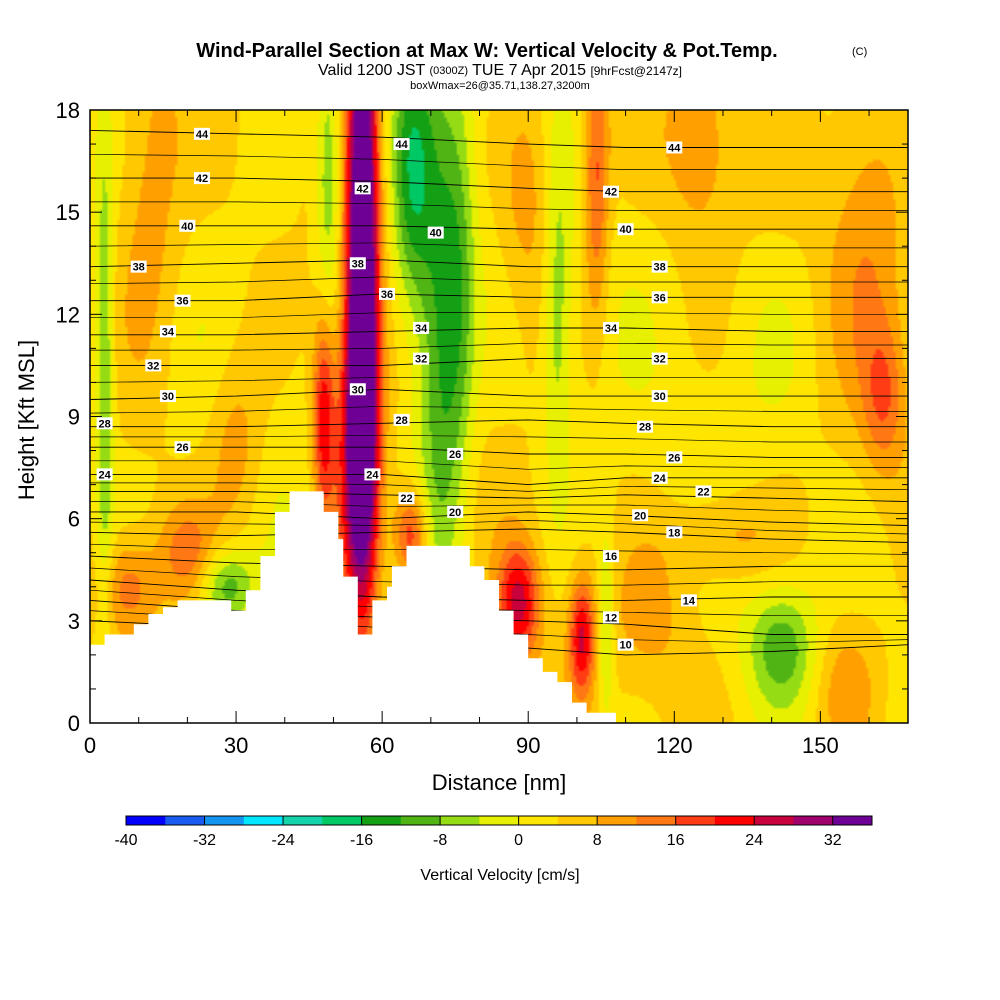 The height and width of the screenshot is (1000, 1000). I want to click on contour-label: 26, so click(674, 457).